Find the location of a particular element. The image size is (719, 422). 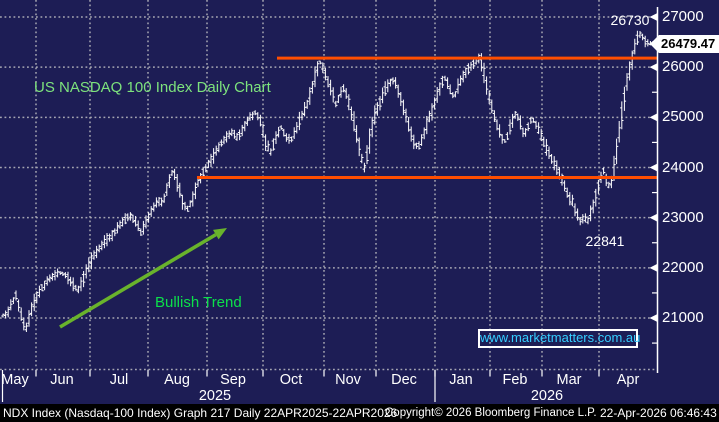

marketmatters-link-text: www.marketmatters.com.au is located at coordinates (560, 337).